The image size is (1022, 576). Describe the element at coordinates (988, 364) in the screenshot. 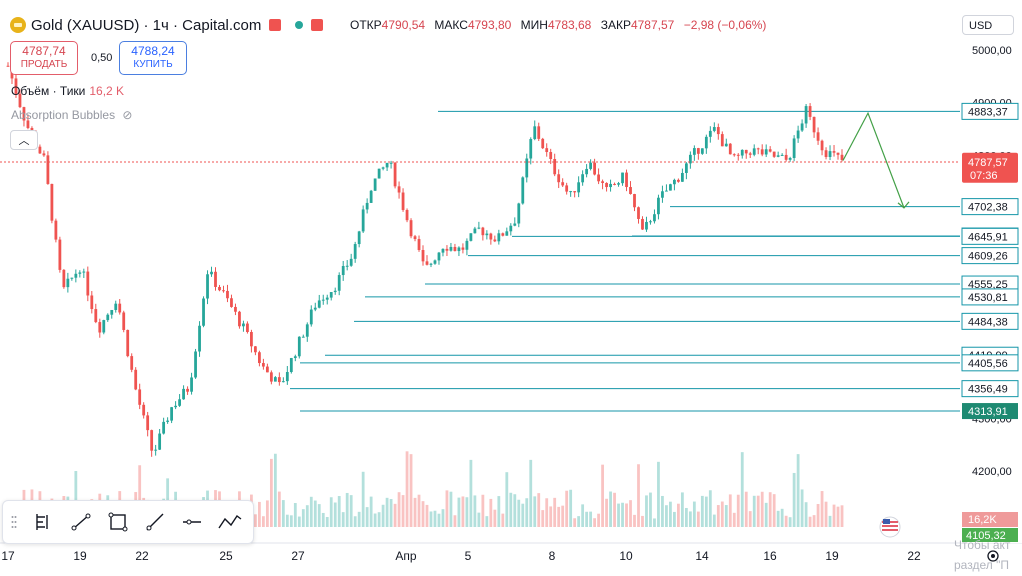

I see `level-price-text: 4405,56` at that location.